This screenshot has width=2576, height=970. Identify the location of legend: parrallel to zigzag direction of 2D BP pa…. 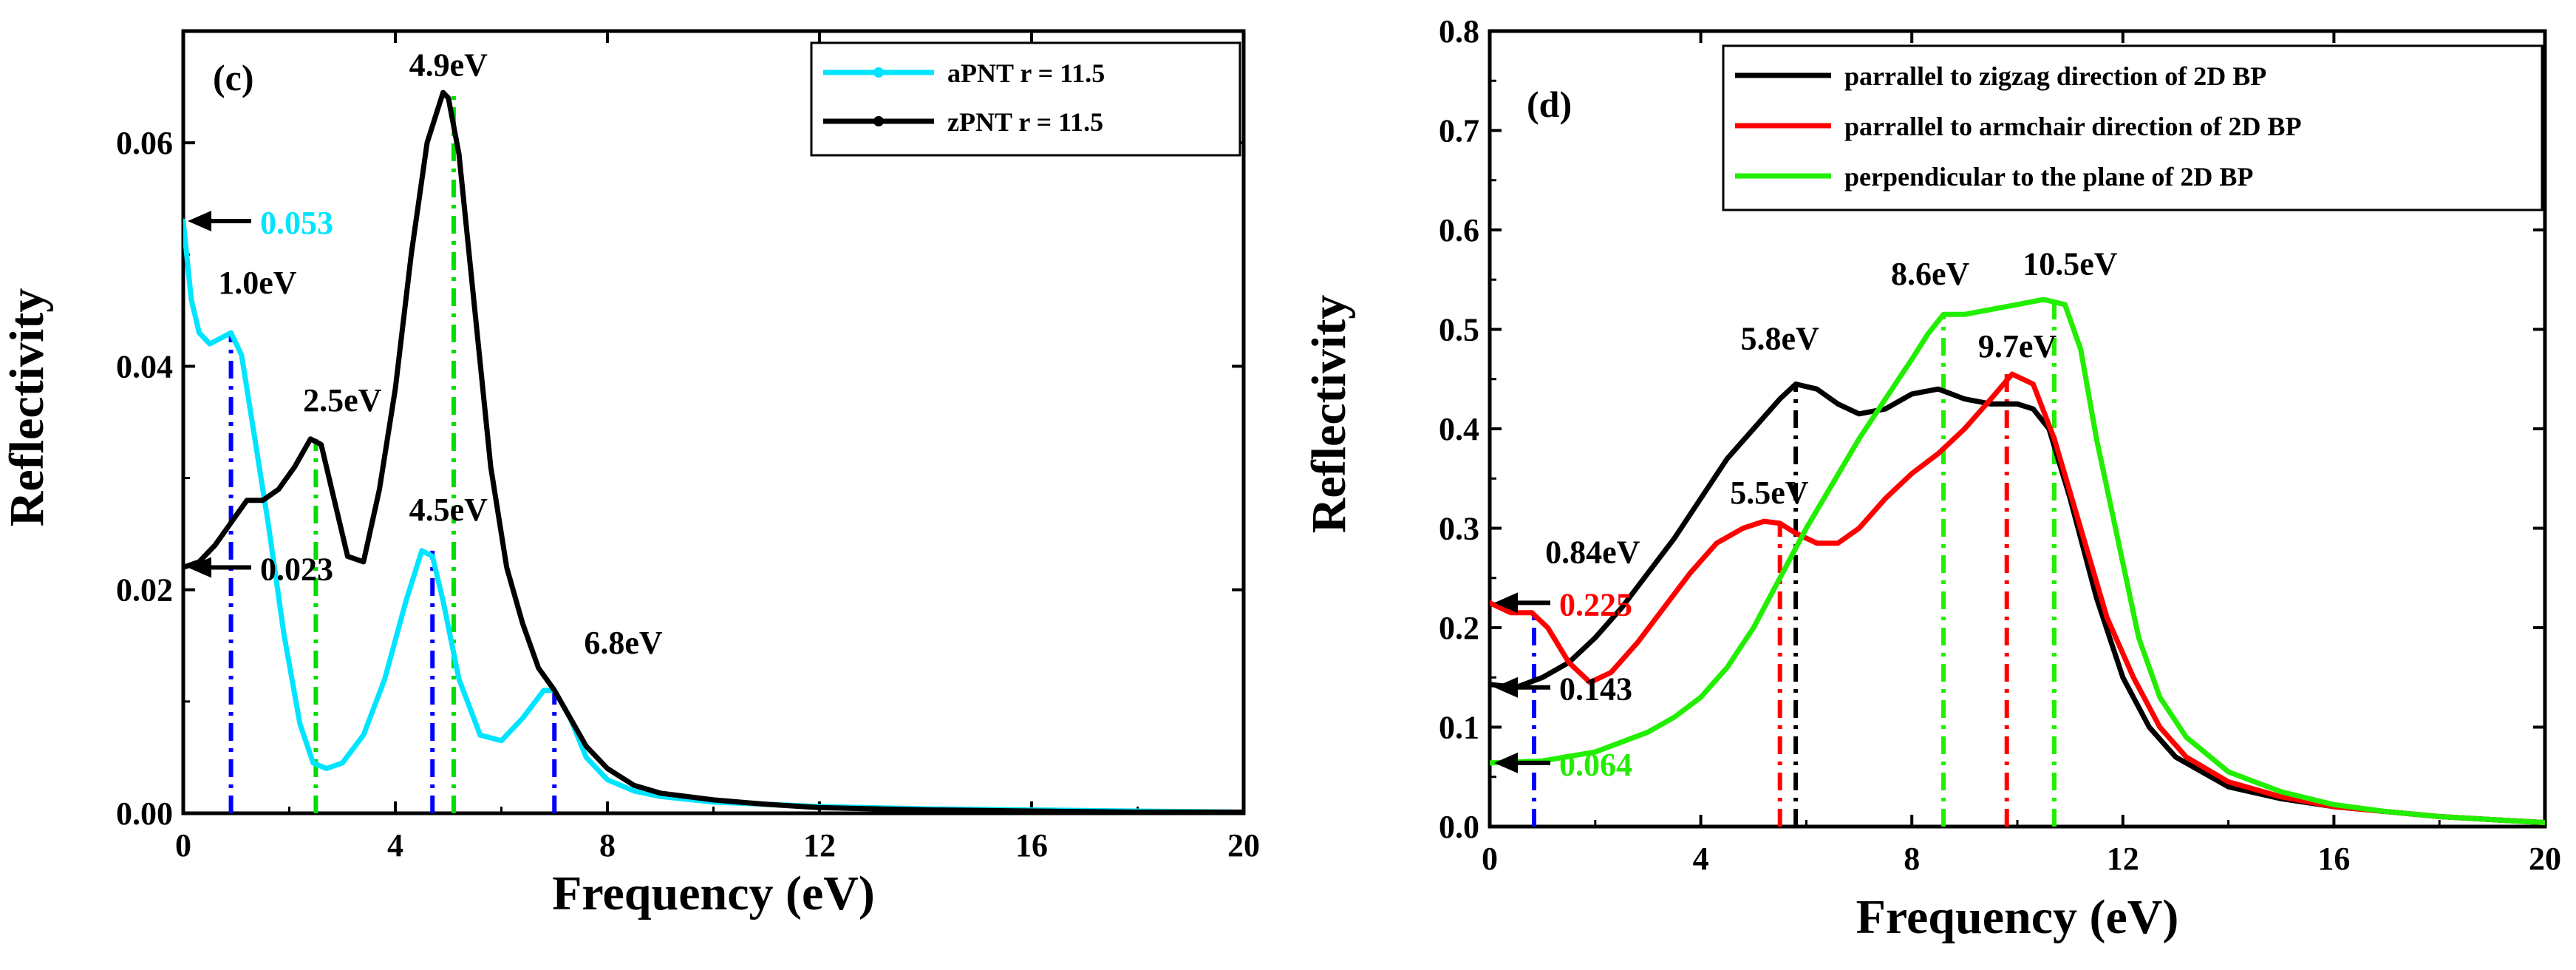
(2132, 128).